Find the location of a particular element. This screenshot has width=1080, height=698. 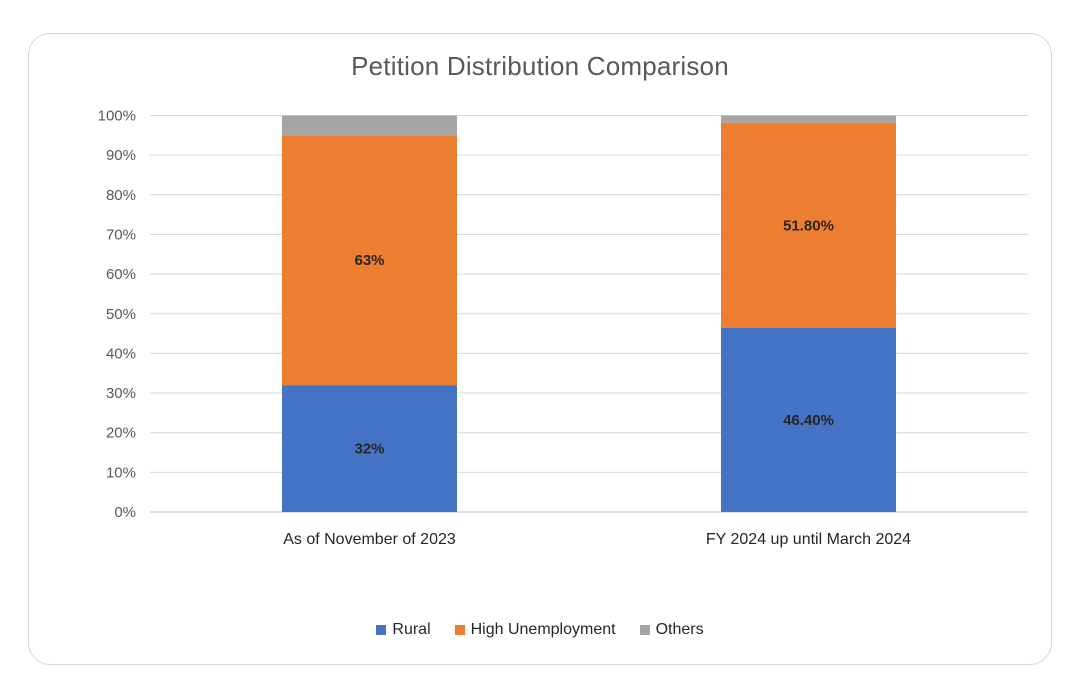

y-tick-label: 0% is located at coordinates (125, 512).